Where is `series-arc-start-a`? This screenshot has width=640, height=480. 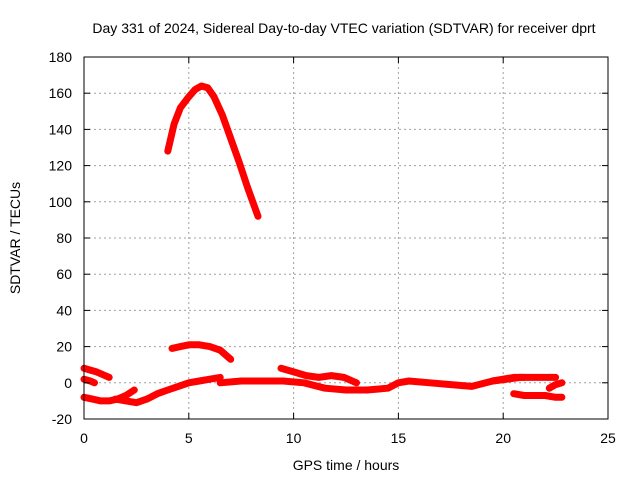 series-arc-start-a is located at coordinates (96, 372).